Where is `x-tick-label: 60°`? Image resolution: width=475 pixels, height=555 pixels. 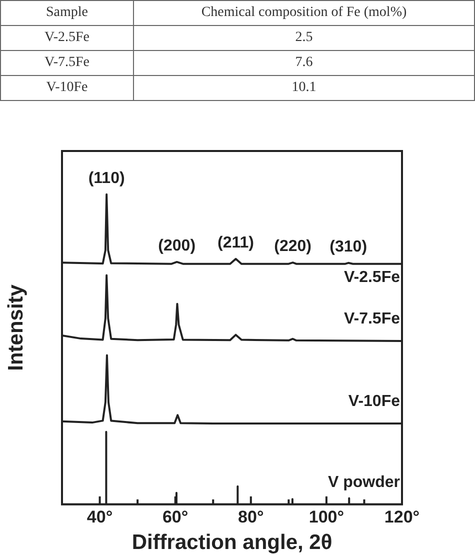 x-tick-label: 60° is located at coordinates (175, 516).